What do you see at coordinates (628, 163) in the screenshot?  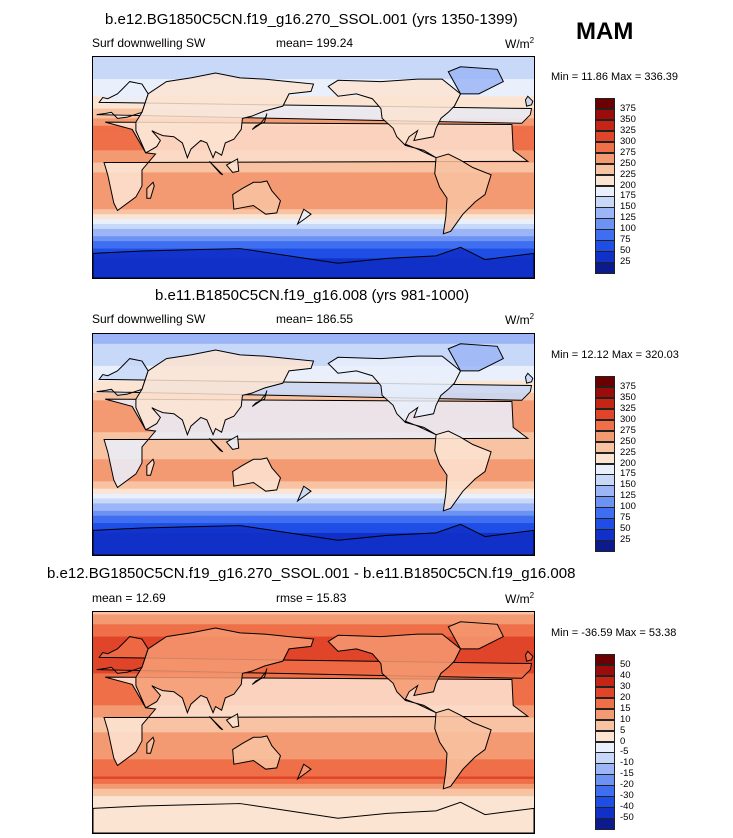 I see `colorbar-tick-label: 250` at bounding box center [628, 163].